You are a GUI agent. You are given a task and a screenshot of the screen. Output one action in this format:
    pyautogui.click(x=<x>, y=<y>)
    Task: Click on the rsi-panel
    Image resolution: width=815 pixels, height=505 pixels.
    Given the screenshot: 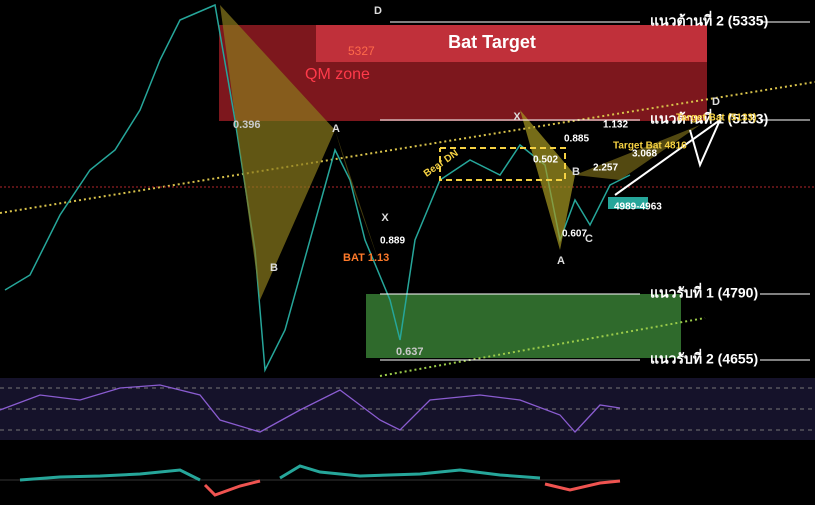 What is the action you would take?
    pyautogui.click(x=407, y=409)
    